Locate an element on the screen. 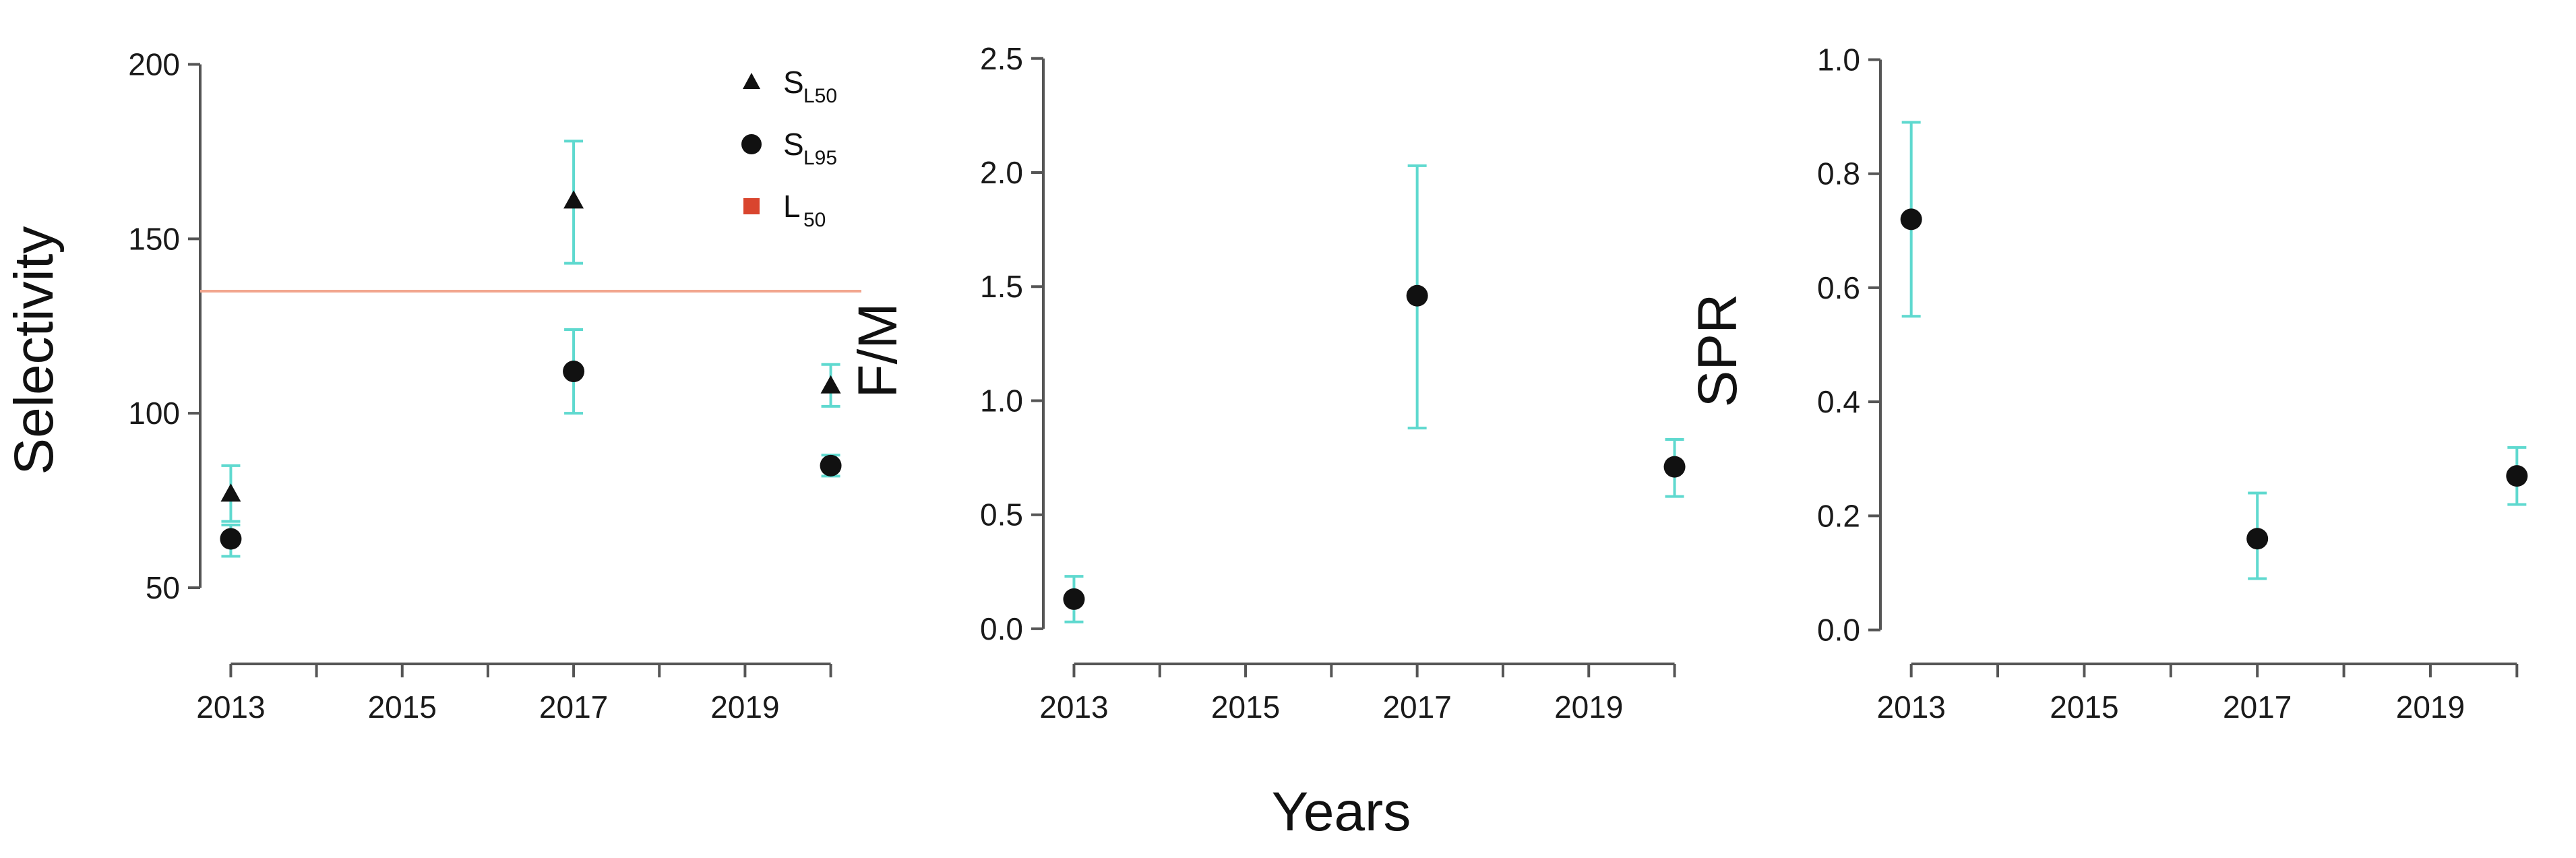 Image resolution: width=2576 pixels, height=858 pixels. y-tick-label: 50 is located at coordinates (163, 587).